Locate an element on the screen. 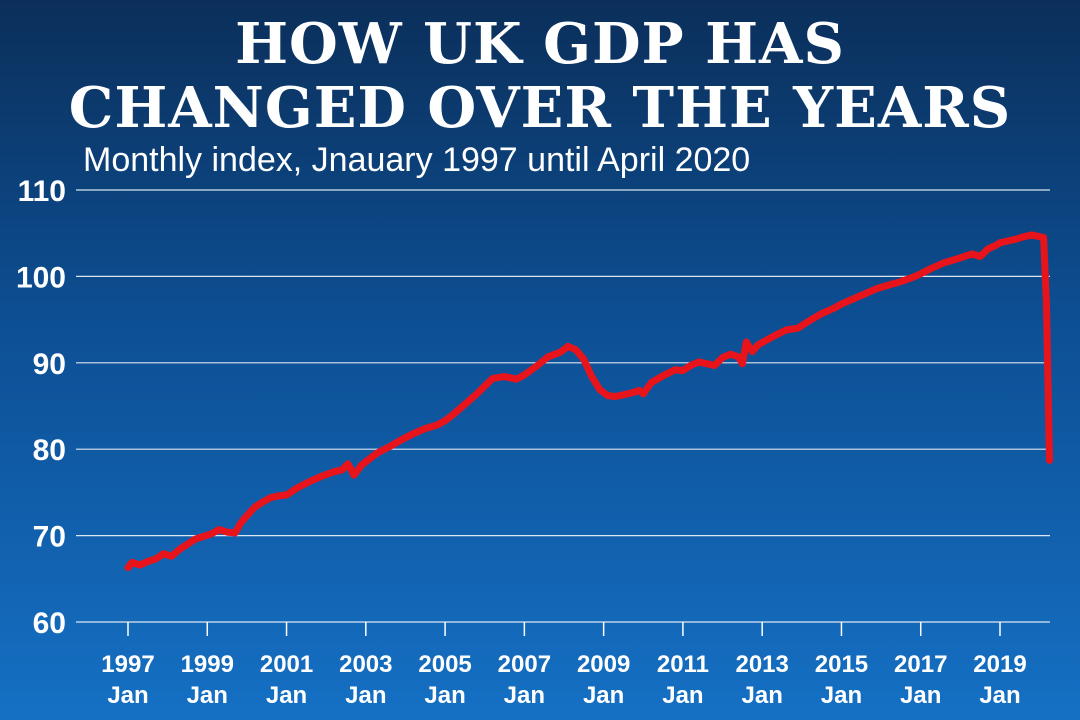 The width and height of the screenshot is (1080, 720). y-axis-ticks: 60 70 80 90 100 110 is located at coordinates (41, 407).